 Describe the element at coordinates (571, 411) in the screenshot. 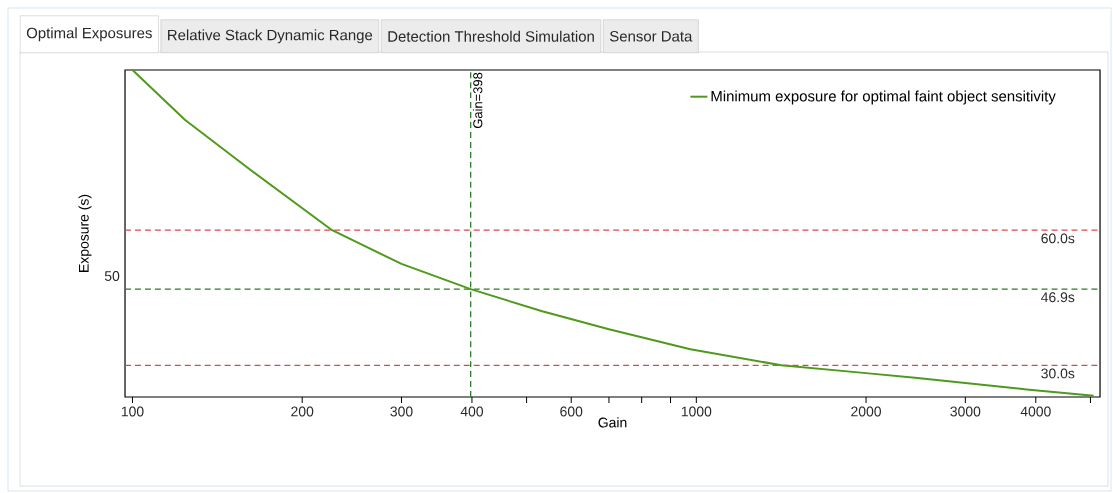

I see `x-tick-label: 600` at that location.